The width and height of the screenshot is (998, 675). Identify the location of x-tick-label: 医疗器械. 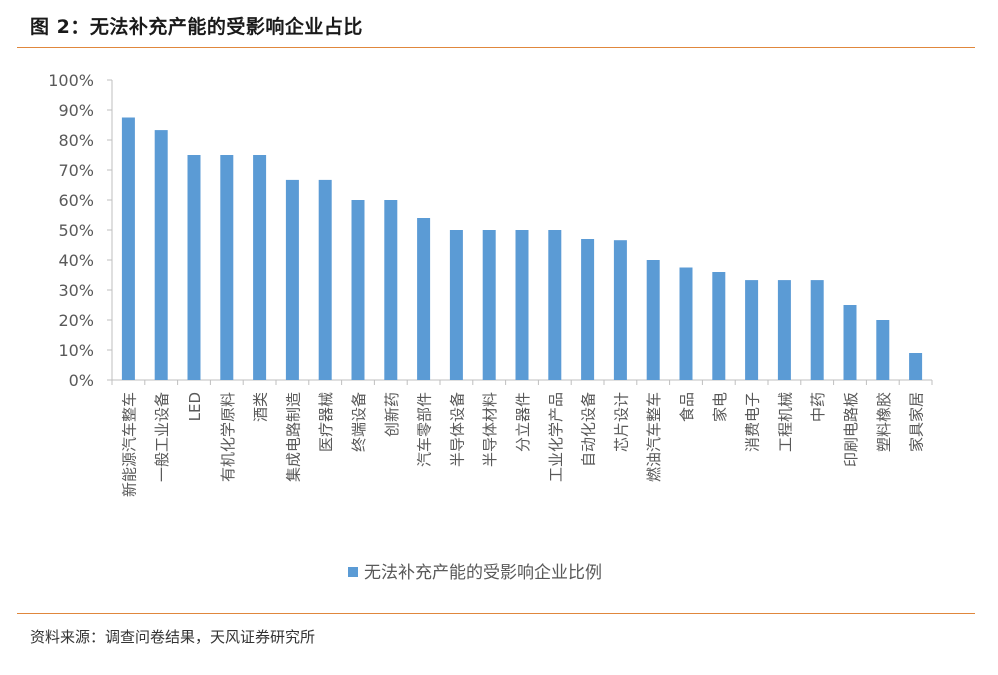
(326, 422).